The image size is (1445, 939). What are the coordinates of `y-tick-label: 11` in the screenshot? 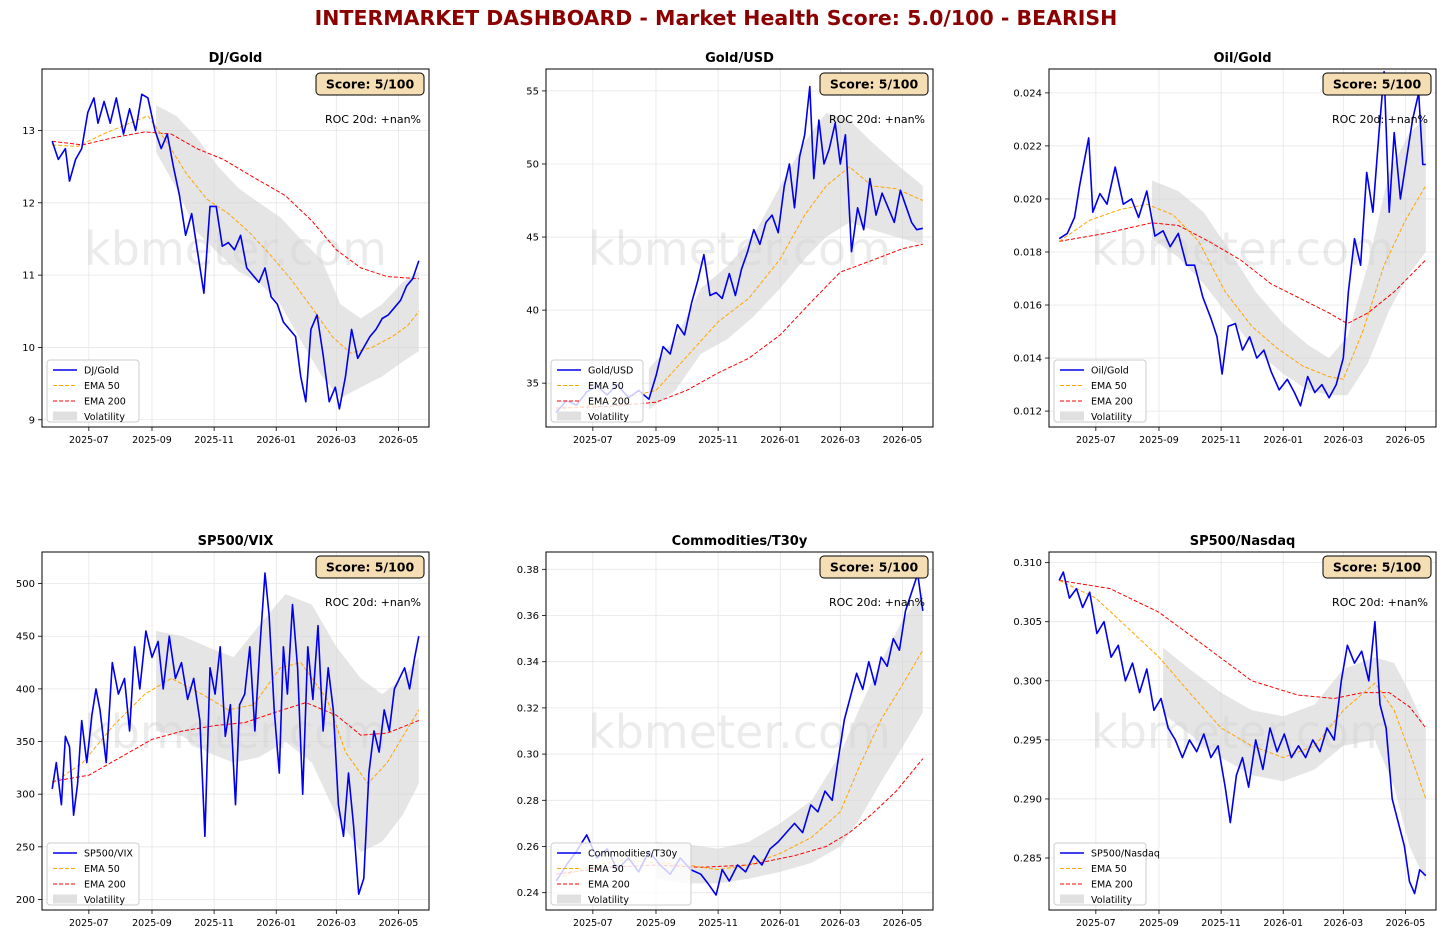 It's located at (28, 276).